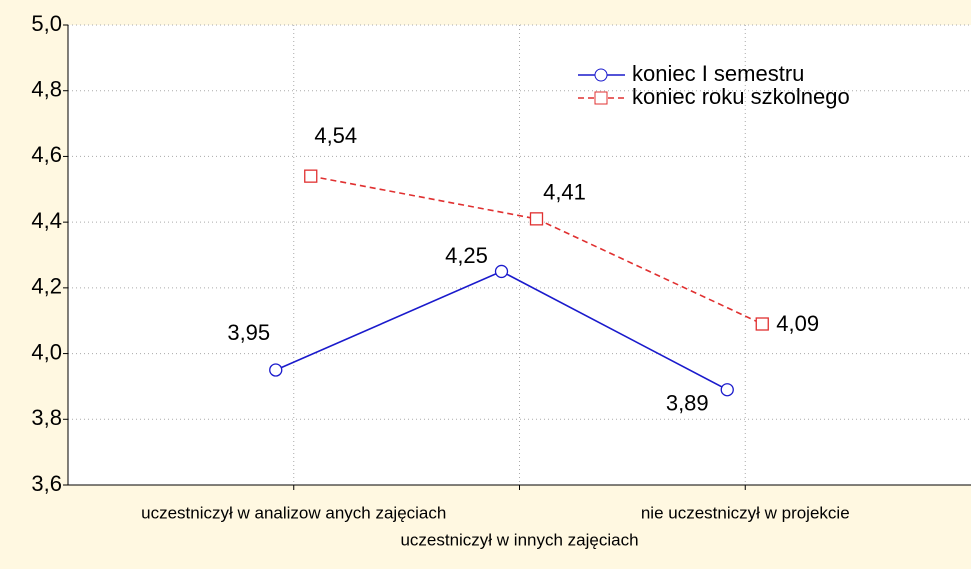 The width and height of the screenshot is (971, 569). What do you see at coordinates (46, 483) in the screenshot?
I see `y-tick-label: 3,6` at bounding box center [46, 483].